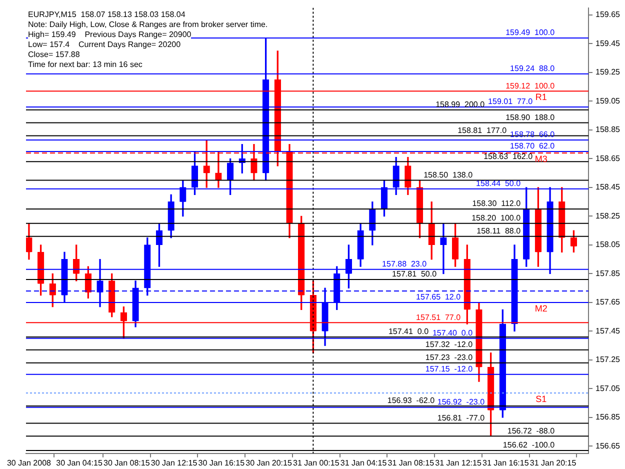 The height and width of the screenshot is (469, 625). What do you see at coordinates (449, 175) in the screenshot?
I see `ref-line-label: 158.50 138.0` at bounding box center [449, 175].